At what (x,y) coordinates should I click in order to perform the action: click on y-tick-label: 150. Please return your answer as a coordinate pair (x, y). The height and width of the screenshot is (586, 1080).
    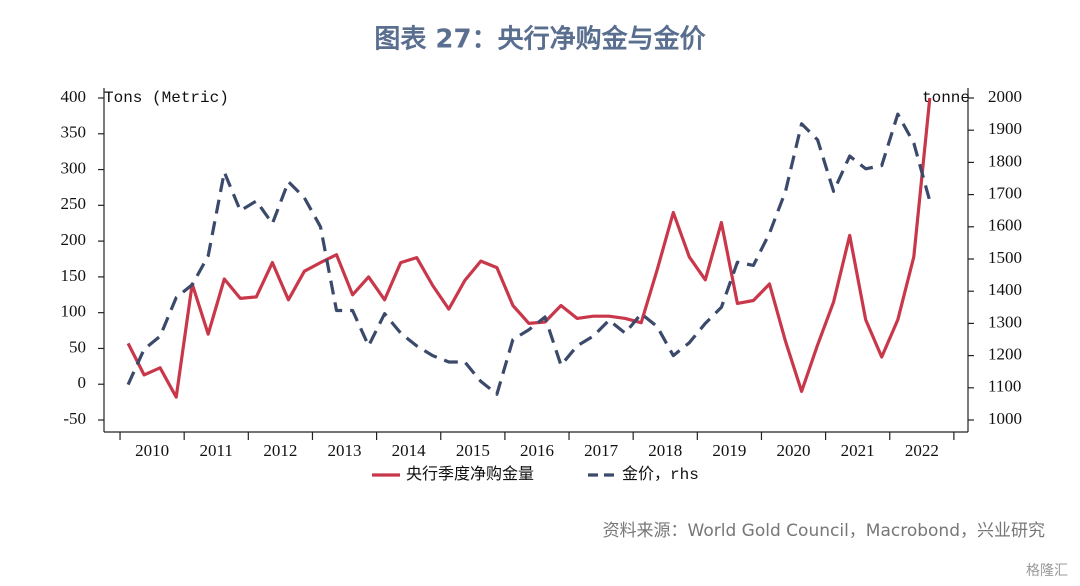
    Looking at the image, I should click on (74, 275).